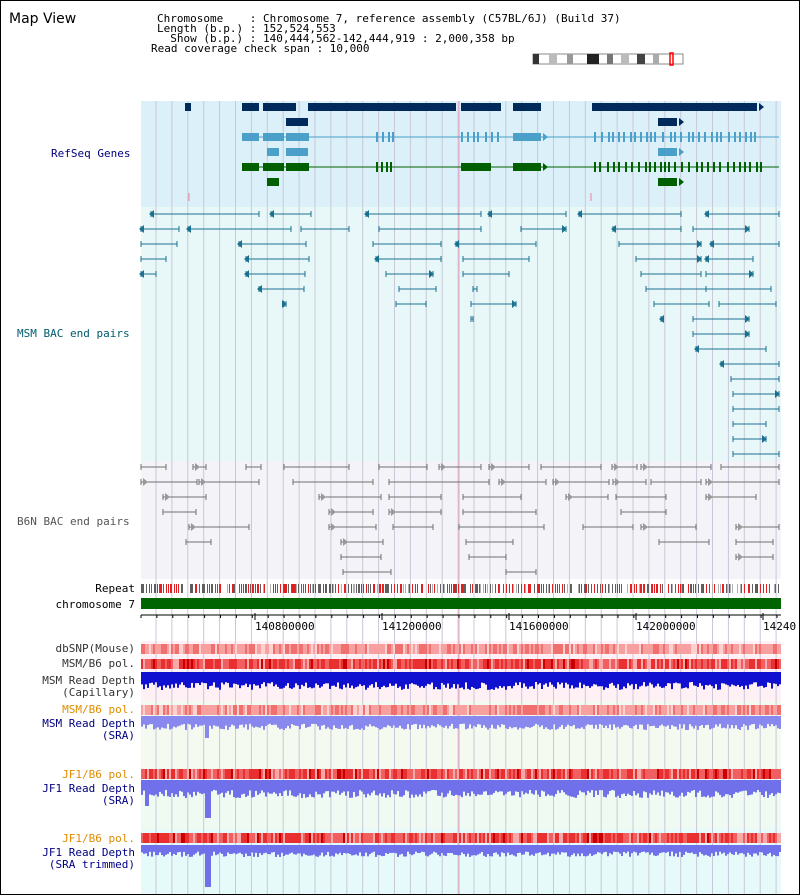 This screenshot has width=800, height=895. What do you see at coordinates (461, 603) in the screenshot?
I see `chromosome-bar` at bounding box center [461, 603].